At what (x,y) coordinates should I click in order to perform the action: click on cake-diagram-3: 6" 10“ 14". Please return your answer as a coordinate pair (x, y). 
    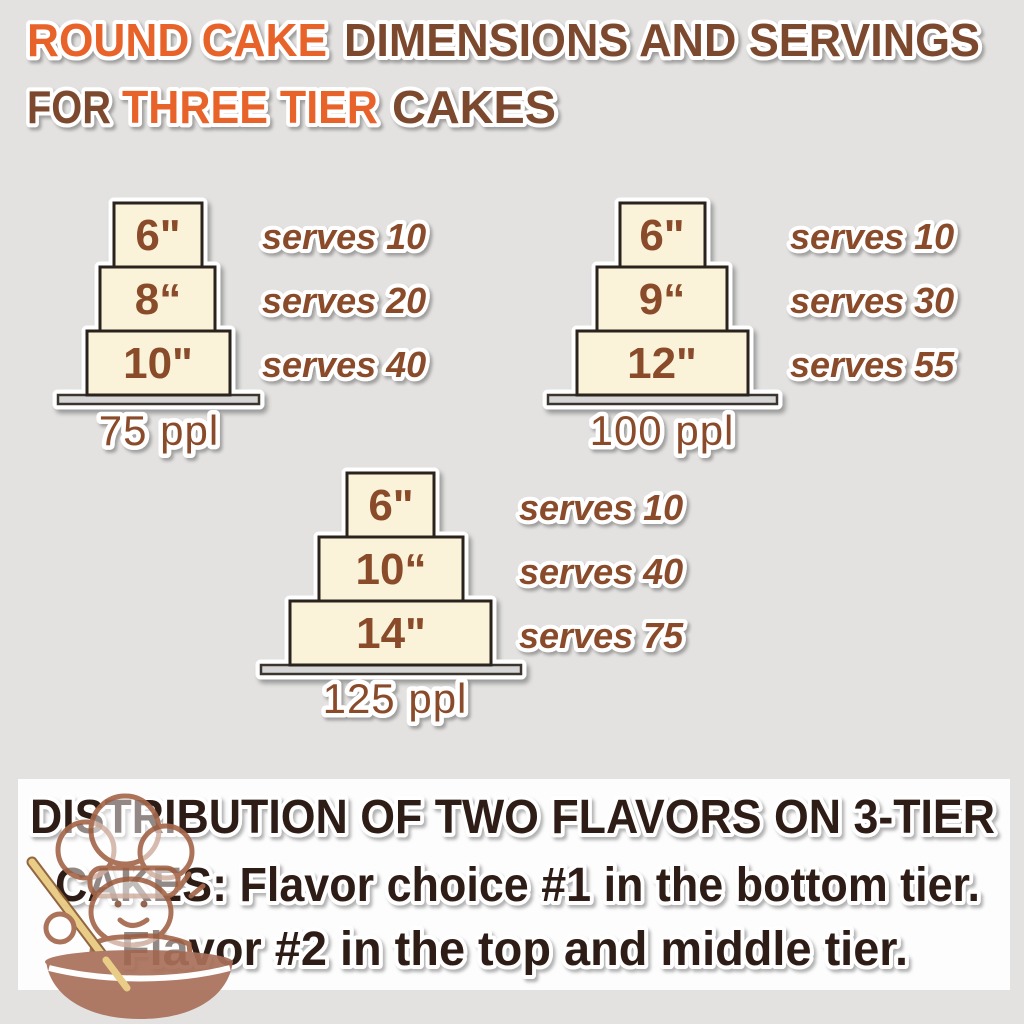
    Looking at the image, I should click on (391, 573).